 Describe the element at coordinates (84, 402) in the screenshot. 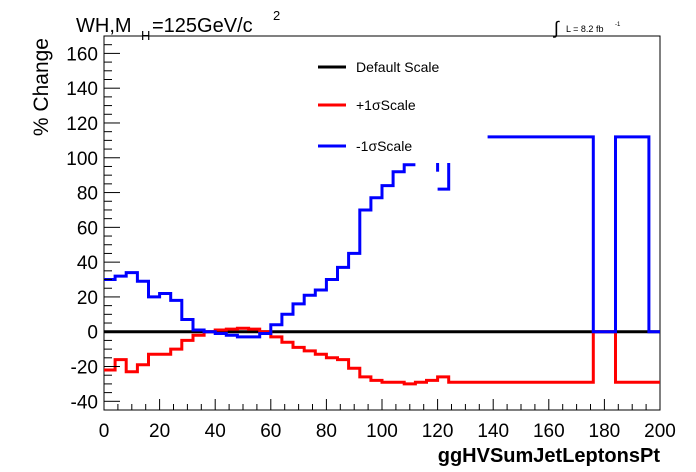

I see `y-tick-label: -40` at that location.